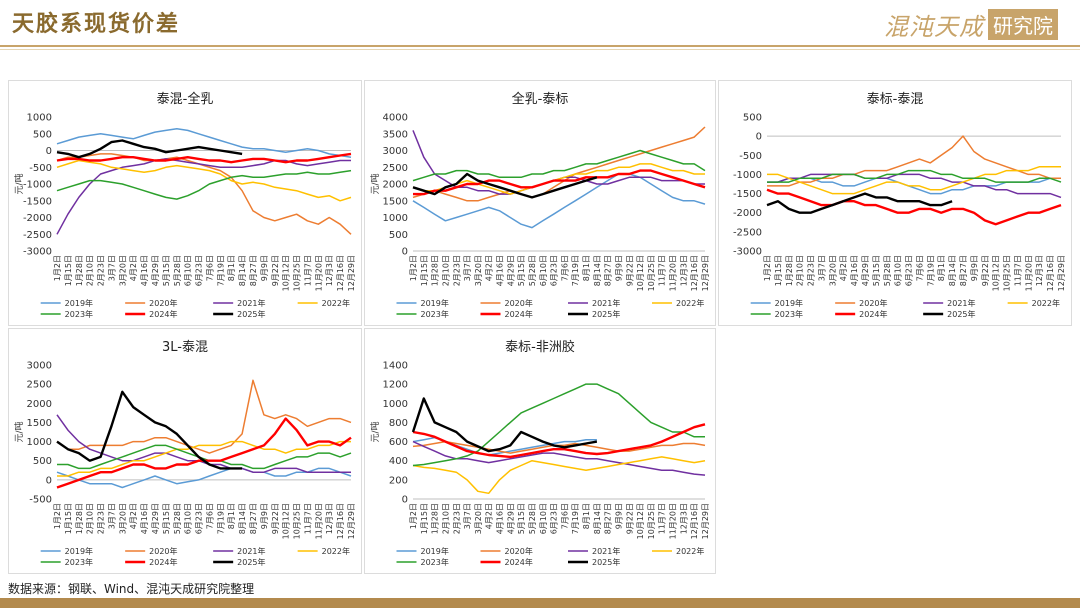  I want to click on x-tick-label: 4月29日, so click(510, 270).